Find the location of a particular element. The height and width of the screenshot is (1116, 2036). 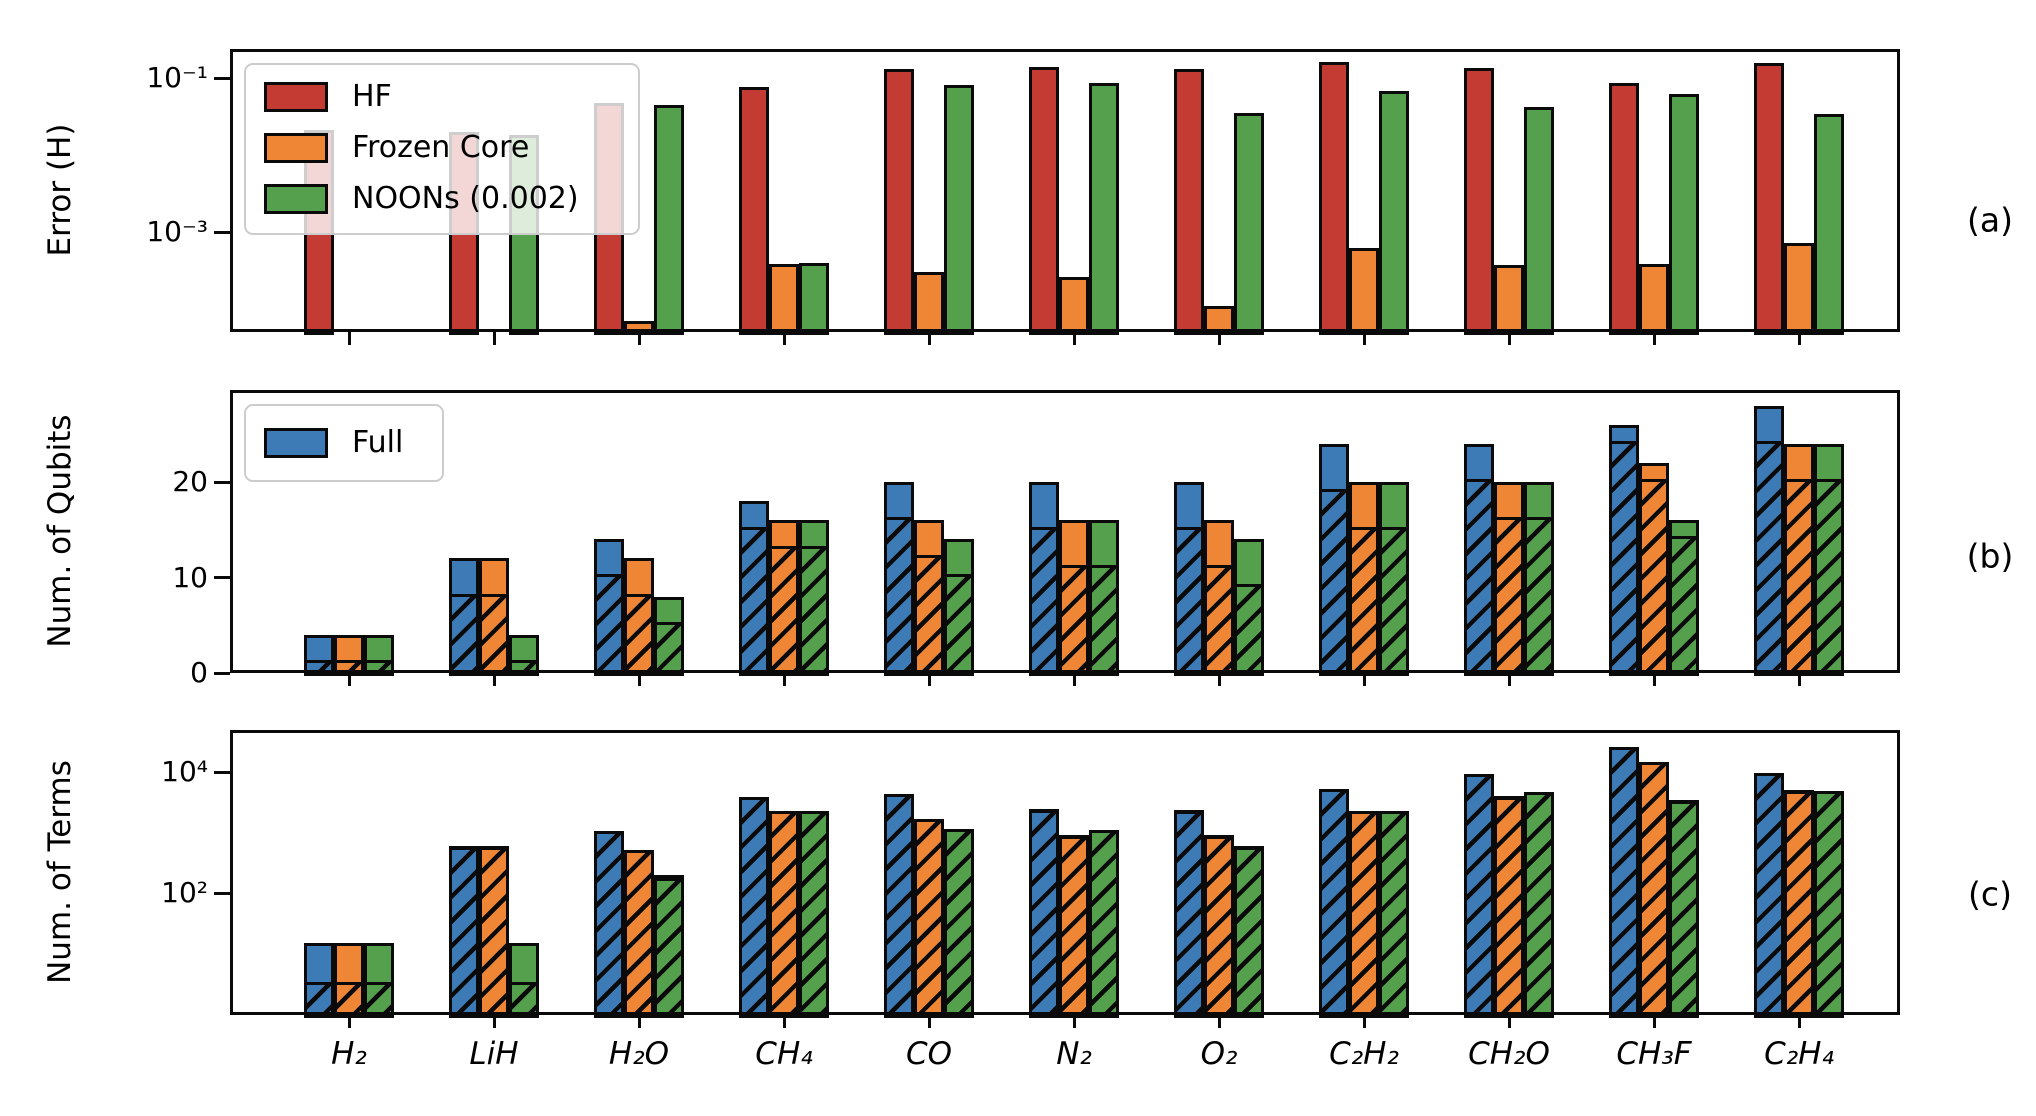

bar-b-noons-0-002--3 is located at coordinates (814, 598).